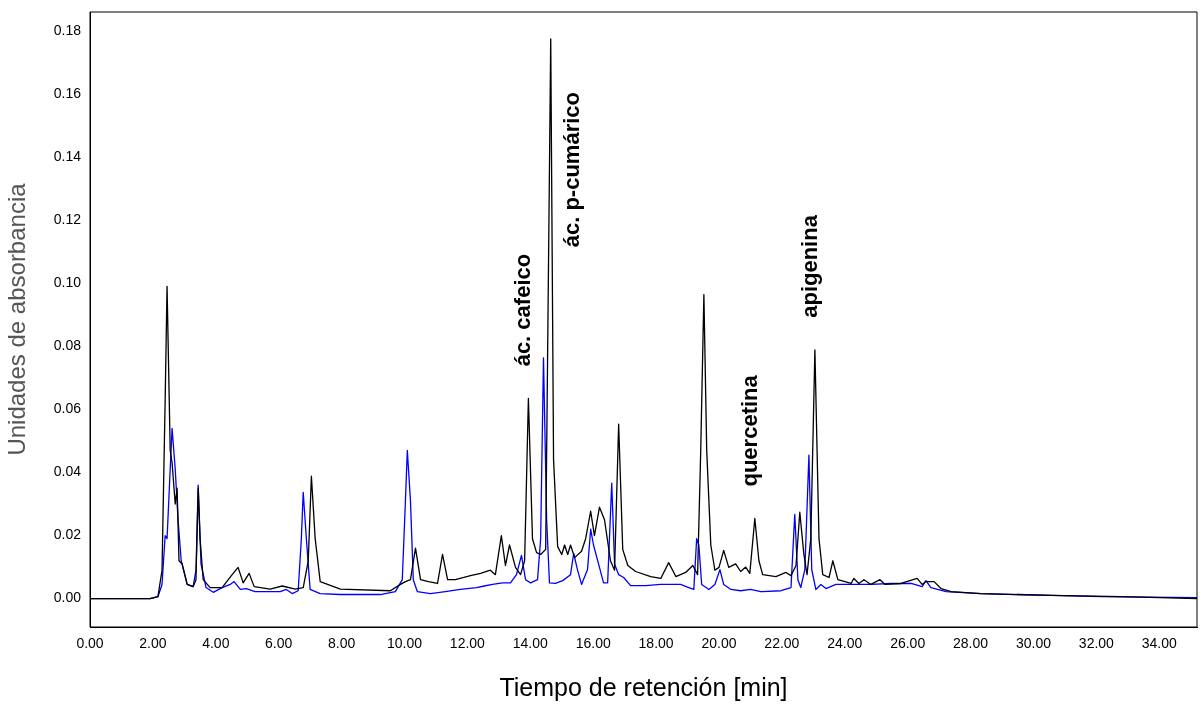 This screenshot has height=708, width=1201. What do you see at coordinates (593, 643) in the screenshot?
I see `x-tick-label: 16.00` at bounding box center [593, 643].